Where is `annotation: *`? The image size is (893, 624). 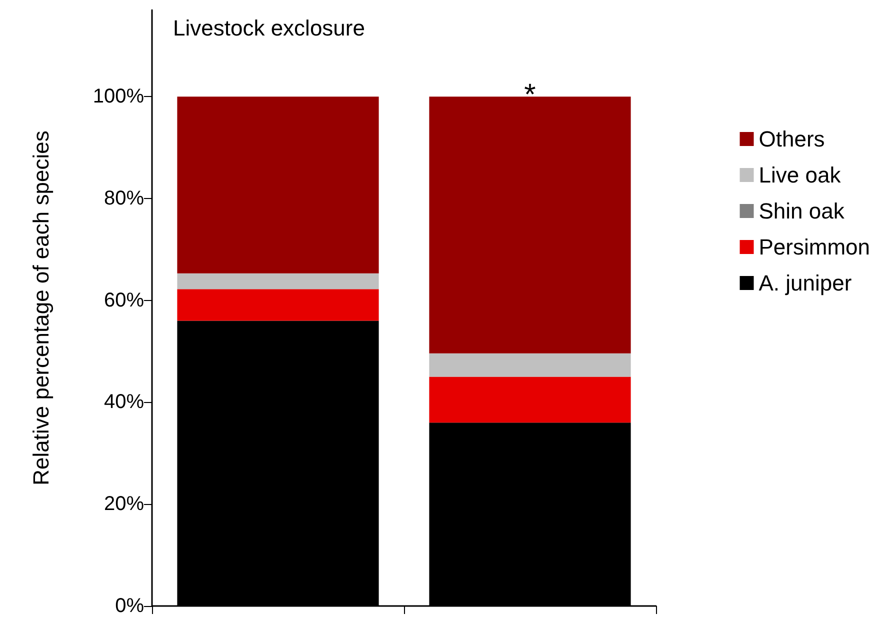 annotation: * is located at coordinates (530, 95).